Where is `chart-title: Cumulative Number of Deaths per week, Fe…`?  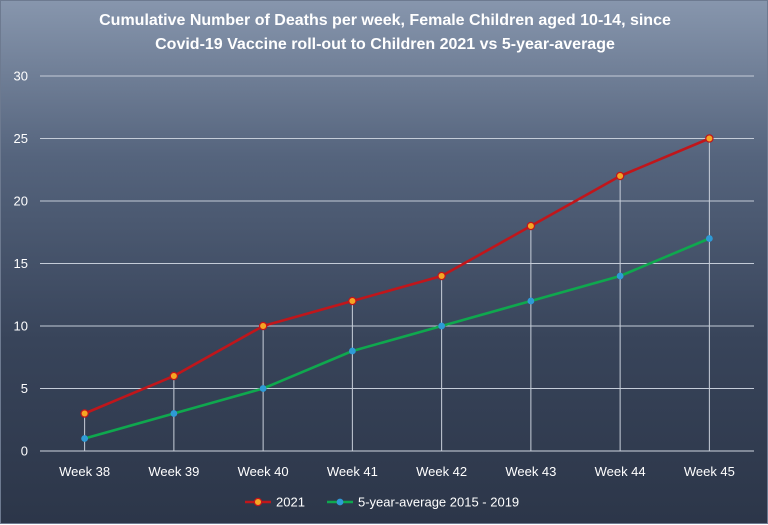 chart-title: Cumulative Number of Deaths per week, Fe… is located at coordinates (384, 33).